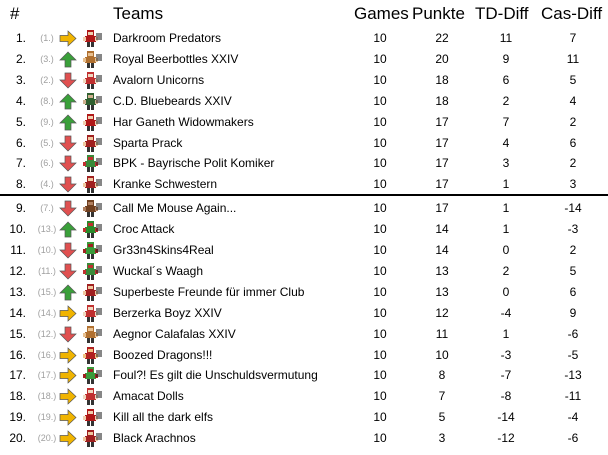 The image size is (608, 455). I want to click on cas-diff-cell: -14, so click(573, 208).